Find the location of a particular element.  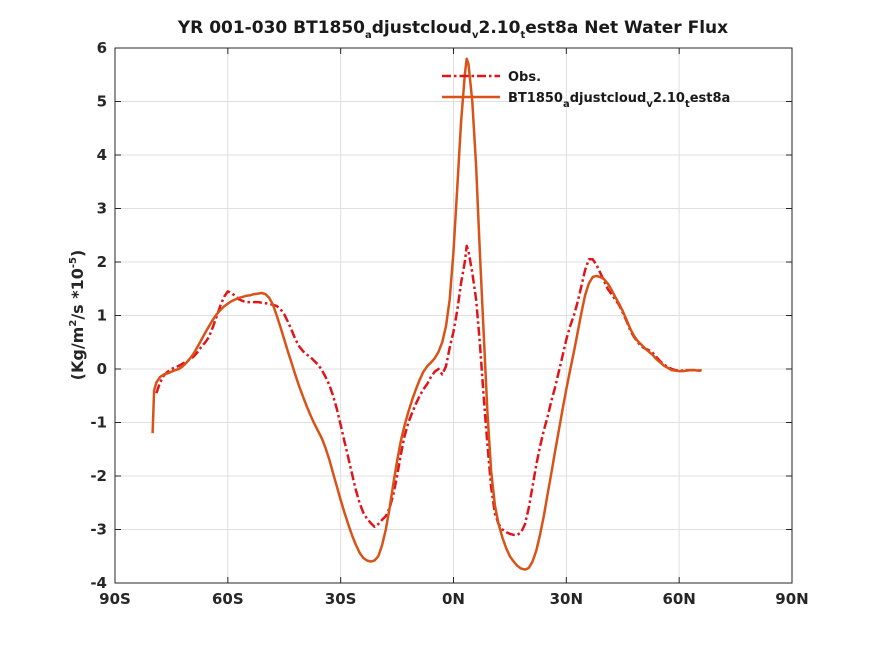

x-tick-label: 30S is located at coordinates (341, 599).